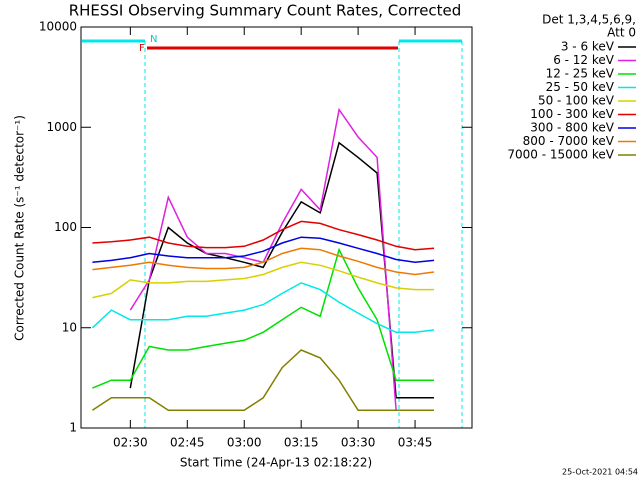 This screenshot has width=640, height=480. I want to click on legend-label: 50 - 100 keV, so click(576, 101).